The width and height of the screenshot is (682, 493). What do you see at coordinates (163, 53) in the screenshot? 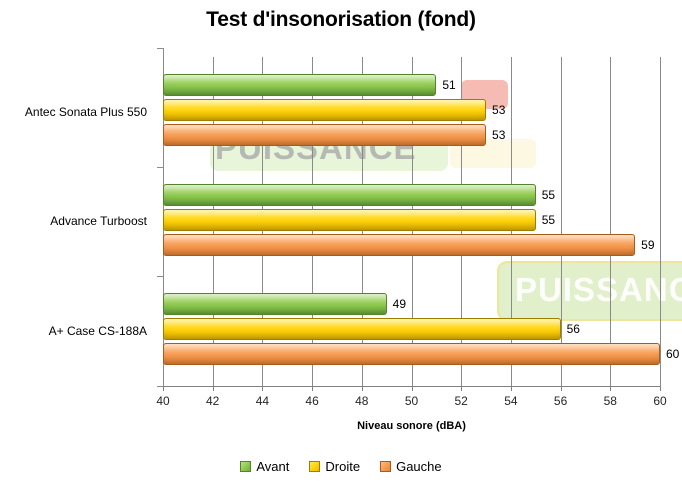
I see `category-axis-line` at bounding box center [163, 53].